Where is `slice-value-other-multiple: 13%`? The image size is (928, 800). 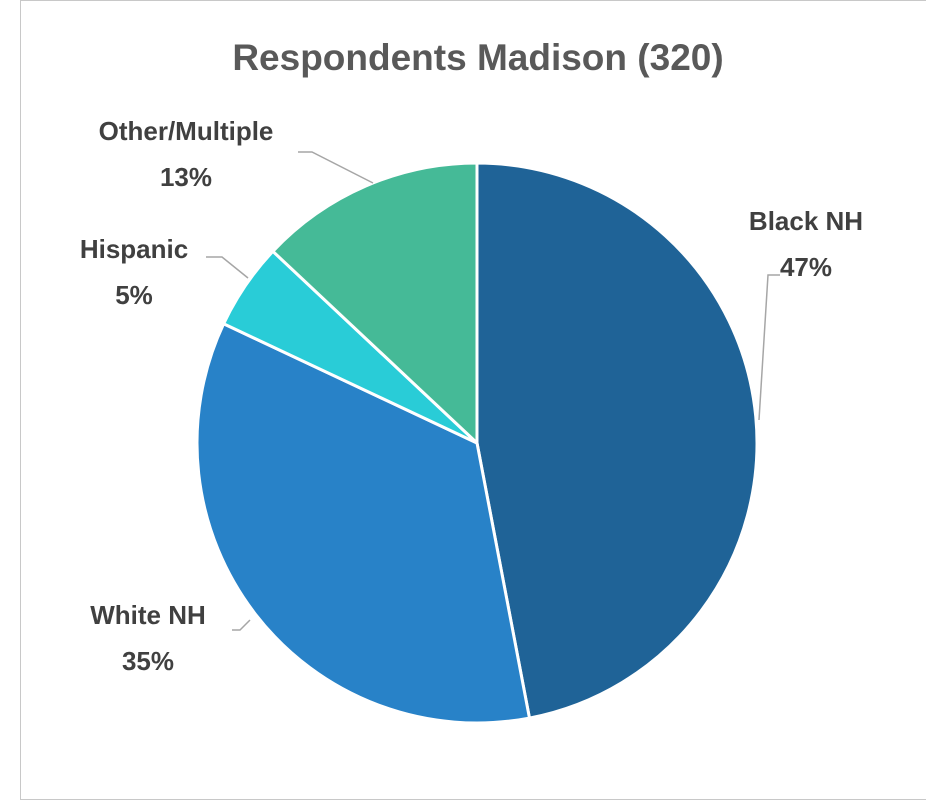 slice-value-other-multiple: 13% is located at coordinates (186, 177).